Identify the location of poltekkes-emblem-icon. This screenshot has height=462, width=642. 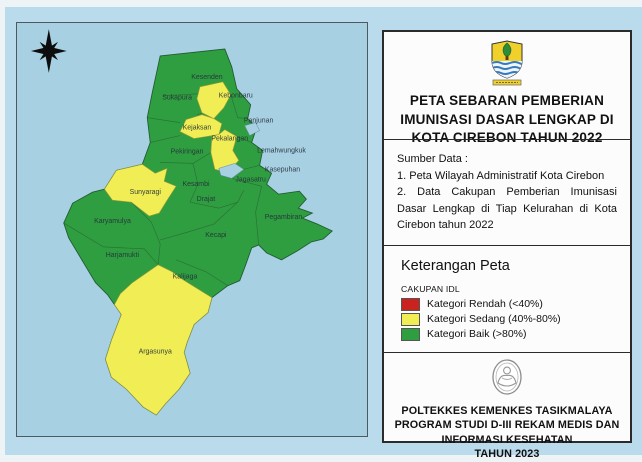
(507, 376).